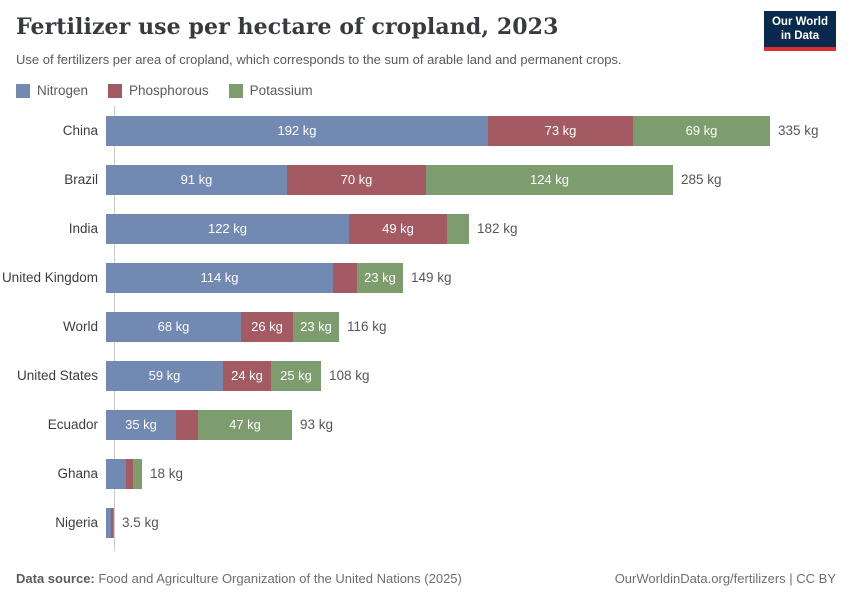 This screenshot has width=850, height=600. Describe the element at coordinates (425, 424) in the screenshot. I see `chart-row: Ecuador 35 kg 47 kg 93 kg` at that location.